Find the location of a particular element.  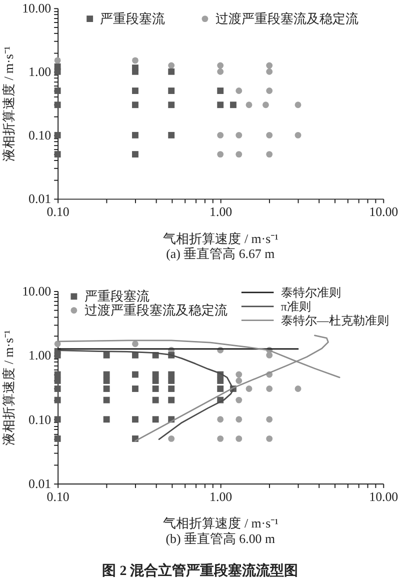

legend-label: 泰特尔—杜克勒准则 is located at coordinates (334, 320).